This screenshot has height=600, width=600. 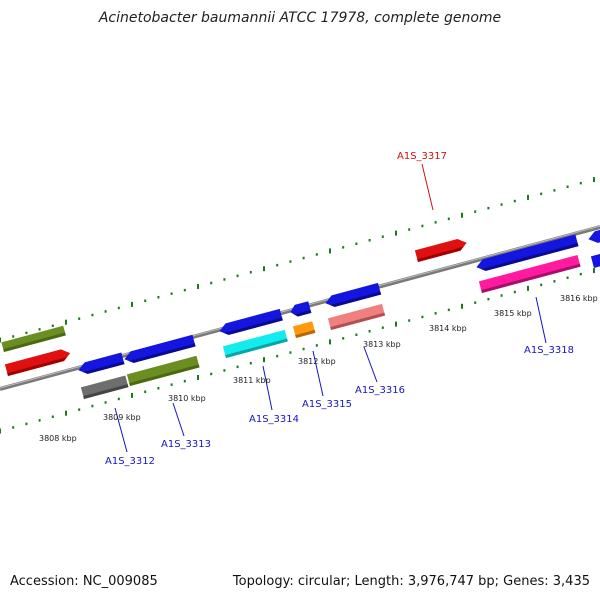 What do you see at coordinates (318, 373) in the screenshot?
I see `leader-a1s3315` at bounding box center [318, 373].